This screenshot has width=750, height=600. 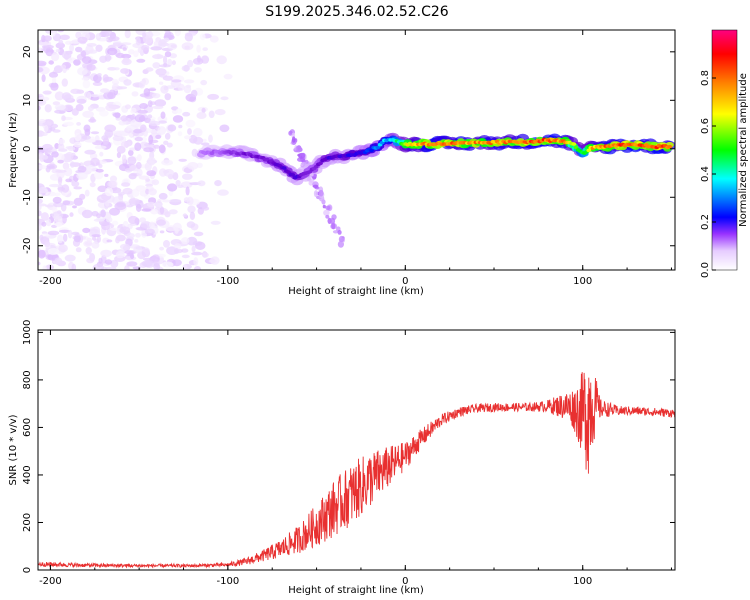 What do you see at coordinates (357, 12) in the screenshot?
I see `chart-title: S199.2025.346.02.52.C26` at bounding box center [357, 12].